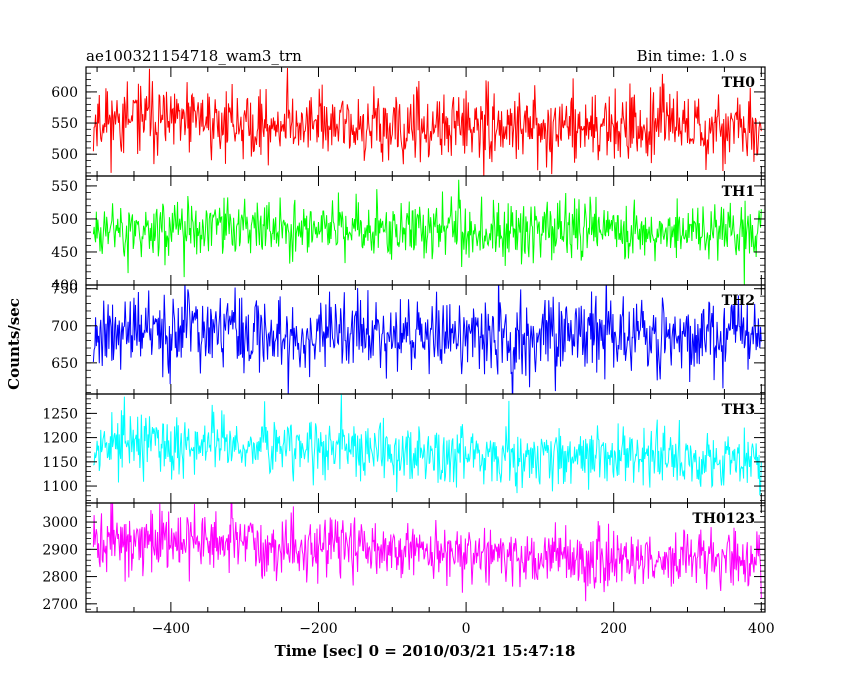  I want to click on panel-th1: 400 450 500 550 TH1, so click(408, 234).